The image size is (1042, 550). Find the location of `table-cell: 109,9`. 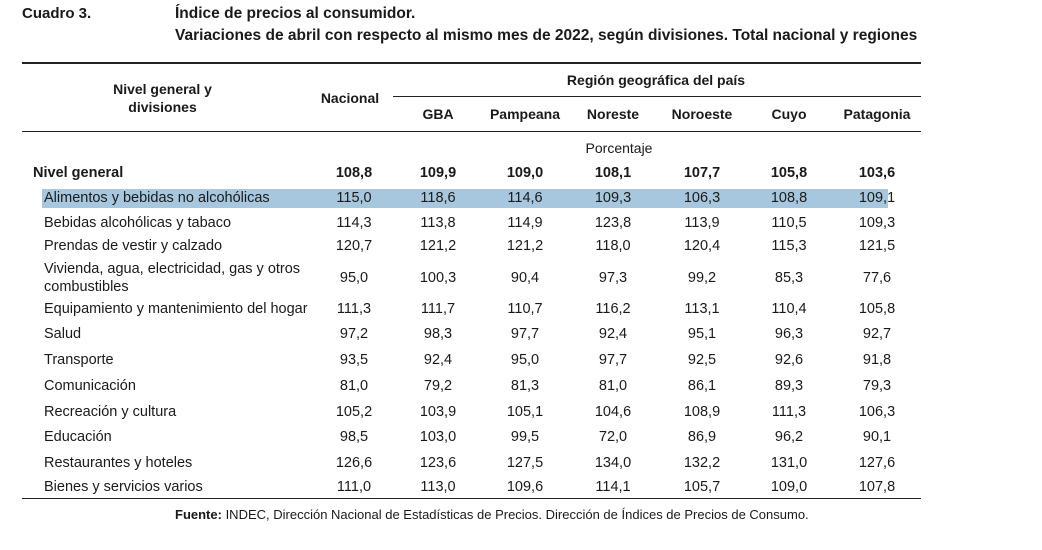

table-cell: 109,9 is located at coordinates (438, 173).